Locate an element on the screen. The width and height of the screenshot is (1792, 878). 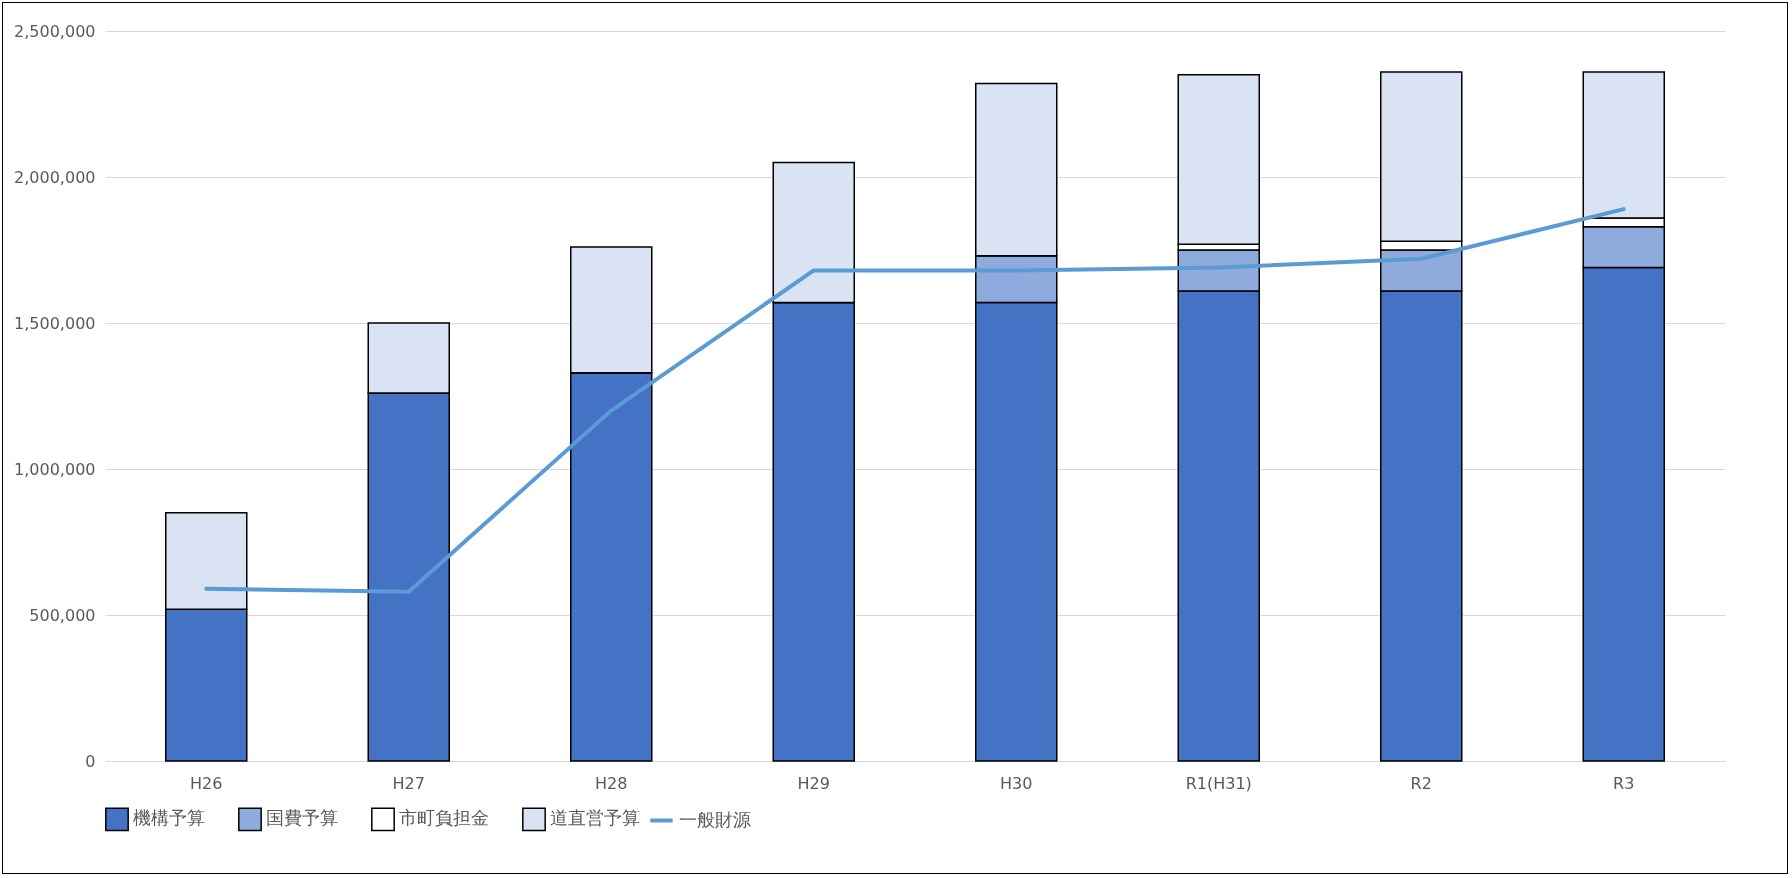
y-tick-label: 500,000 is located at coordinates (62, 615).